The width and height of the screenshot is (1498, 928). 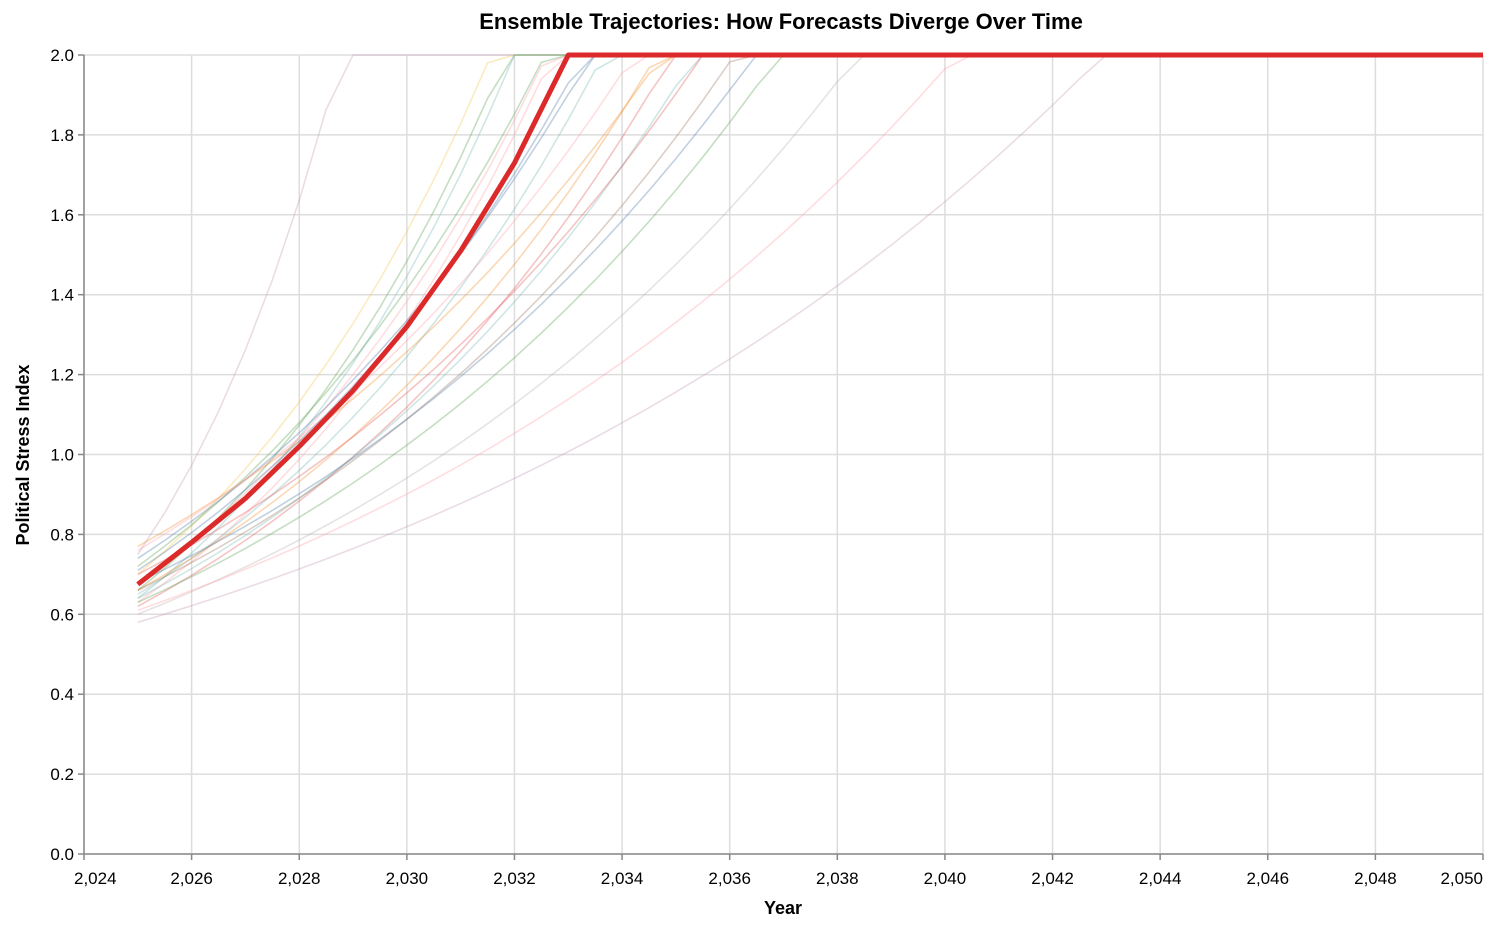 What do you see at coordinates (783, 908) in the screenshot?
I see `x-axis-title: Year` at bounding box center [783, 908].